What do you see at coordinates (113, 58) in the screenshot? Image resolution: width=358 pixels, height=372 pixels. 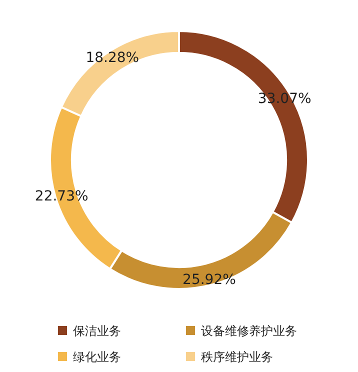 I see `data-label: 18.28%` at bounding box center [113, 58].